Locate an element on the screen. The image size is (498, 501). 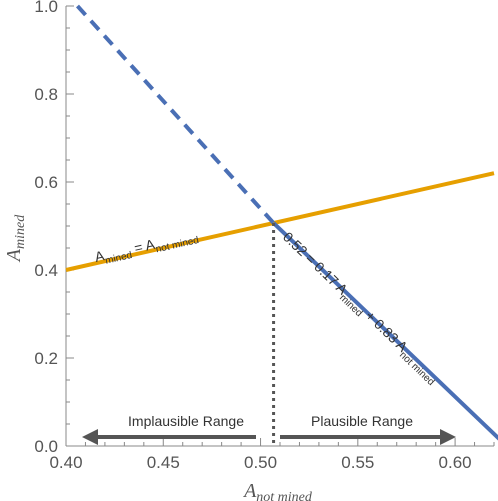
blue-label-mid: + 0.83 A is located at coordinates (386, 330).